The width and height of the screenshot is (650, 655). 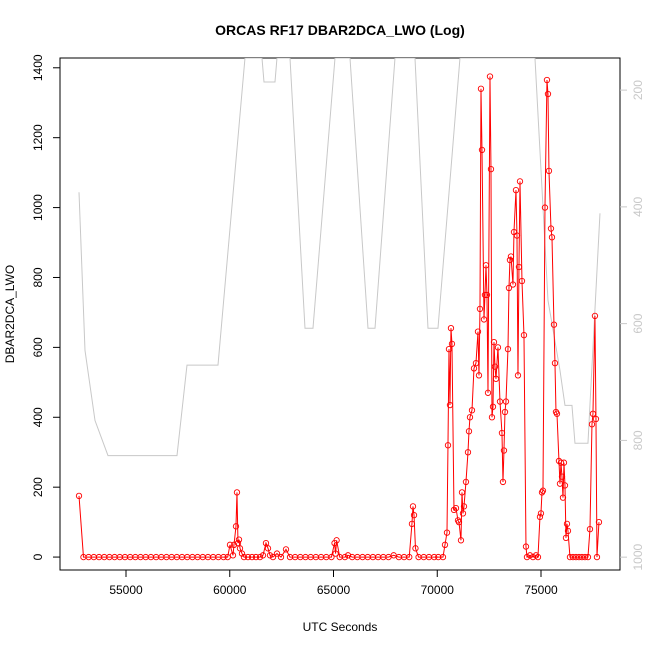 I want to click on y2-tick-label: 600, so click(x=638, y=323).